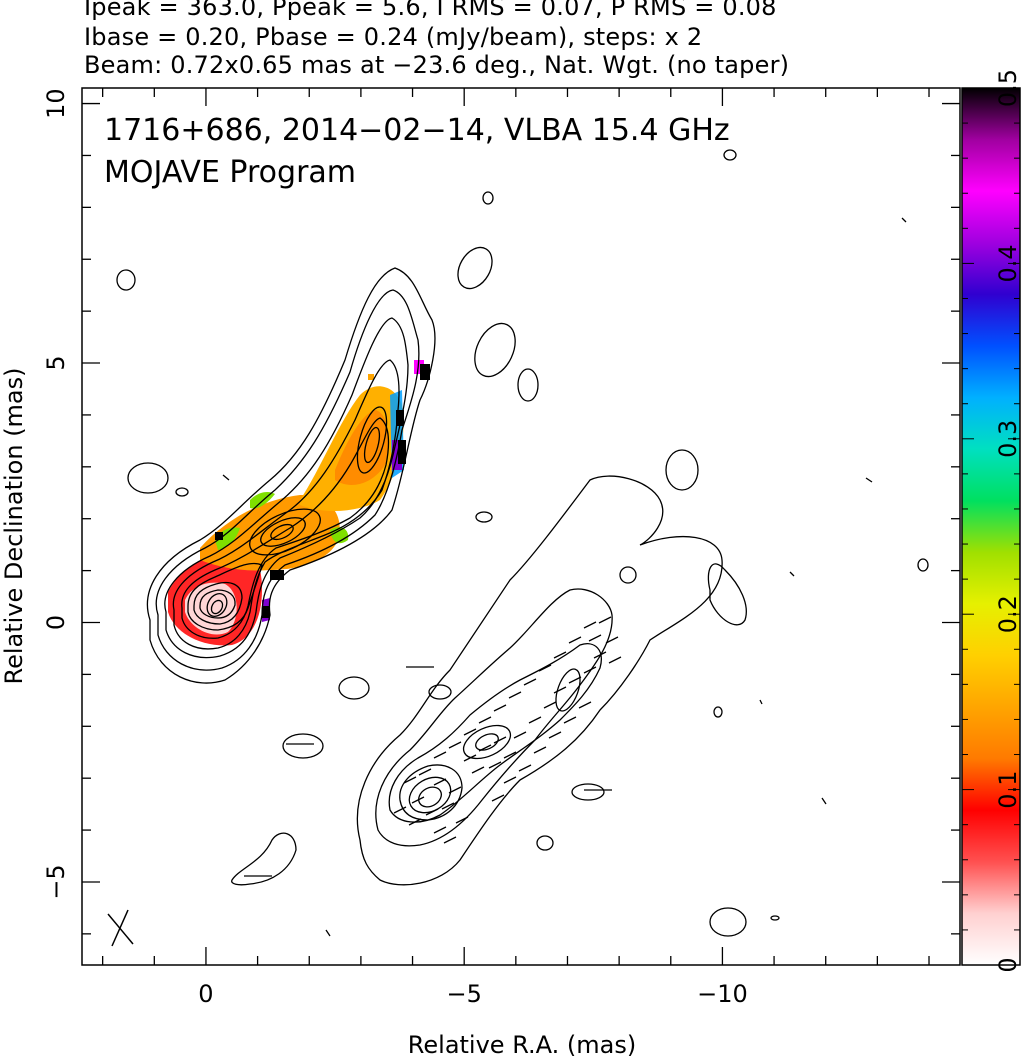 The height and width of the screenshot is (1061, 1022). What do you see at coordinates (722, 994) in the screenshot?
I see `x-tick-label: −10` at bounding box center [722, 994].